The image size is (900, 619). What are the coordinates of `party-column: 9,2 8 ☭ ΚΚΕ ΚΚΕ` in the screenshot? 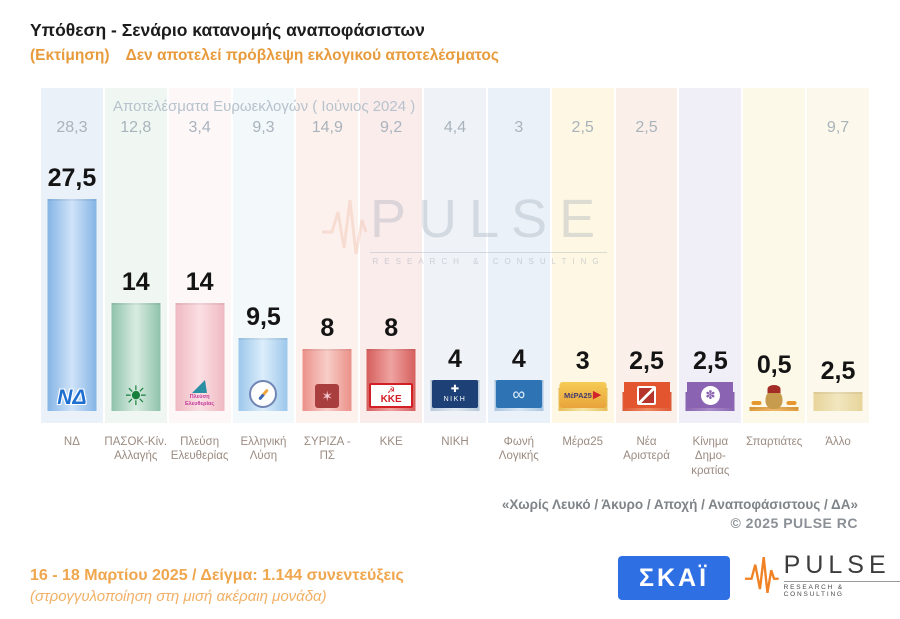 It's located at (391, 293).